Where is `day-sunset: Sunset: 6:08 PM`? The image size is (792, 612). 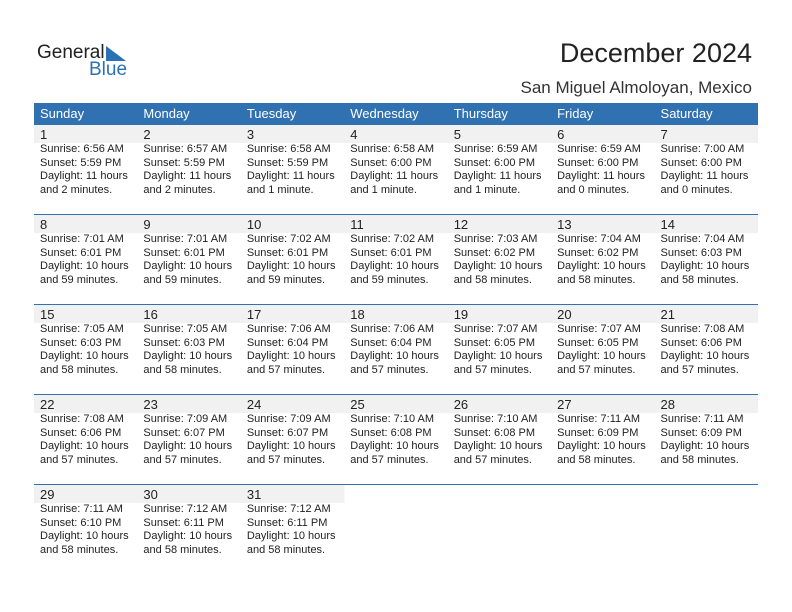 day-sunset: Sunset: 6:08 PM is located at coordinates (494, 432).